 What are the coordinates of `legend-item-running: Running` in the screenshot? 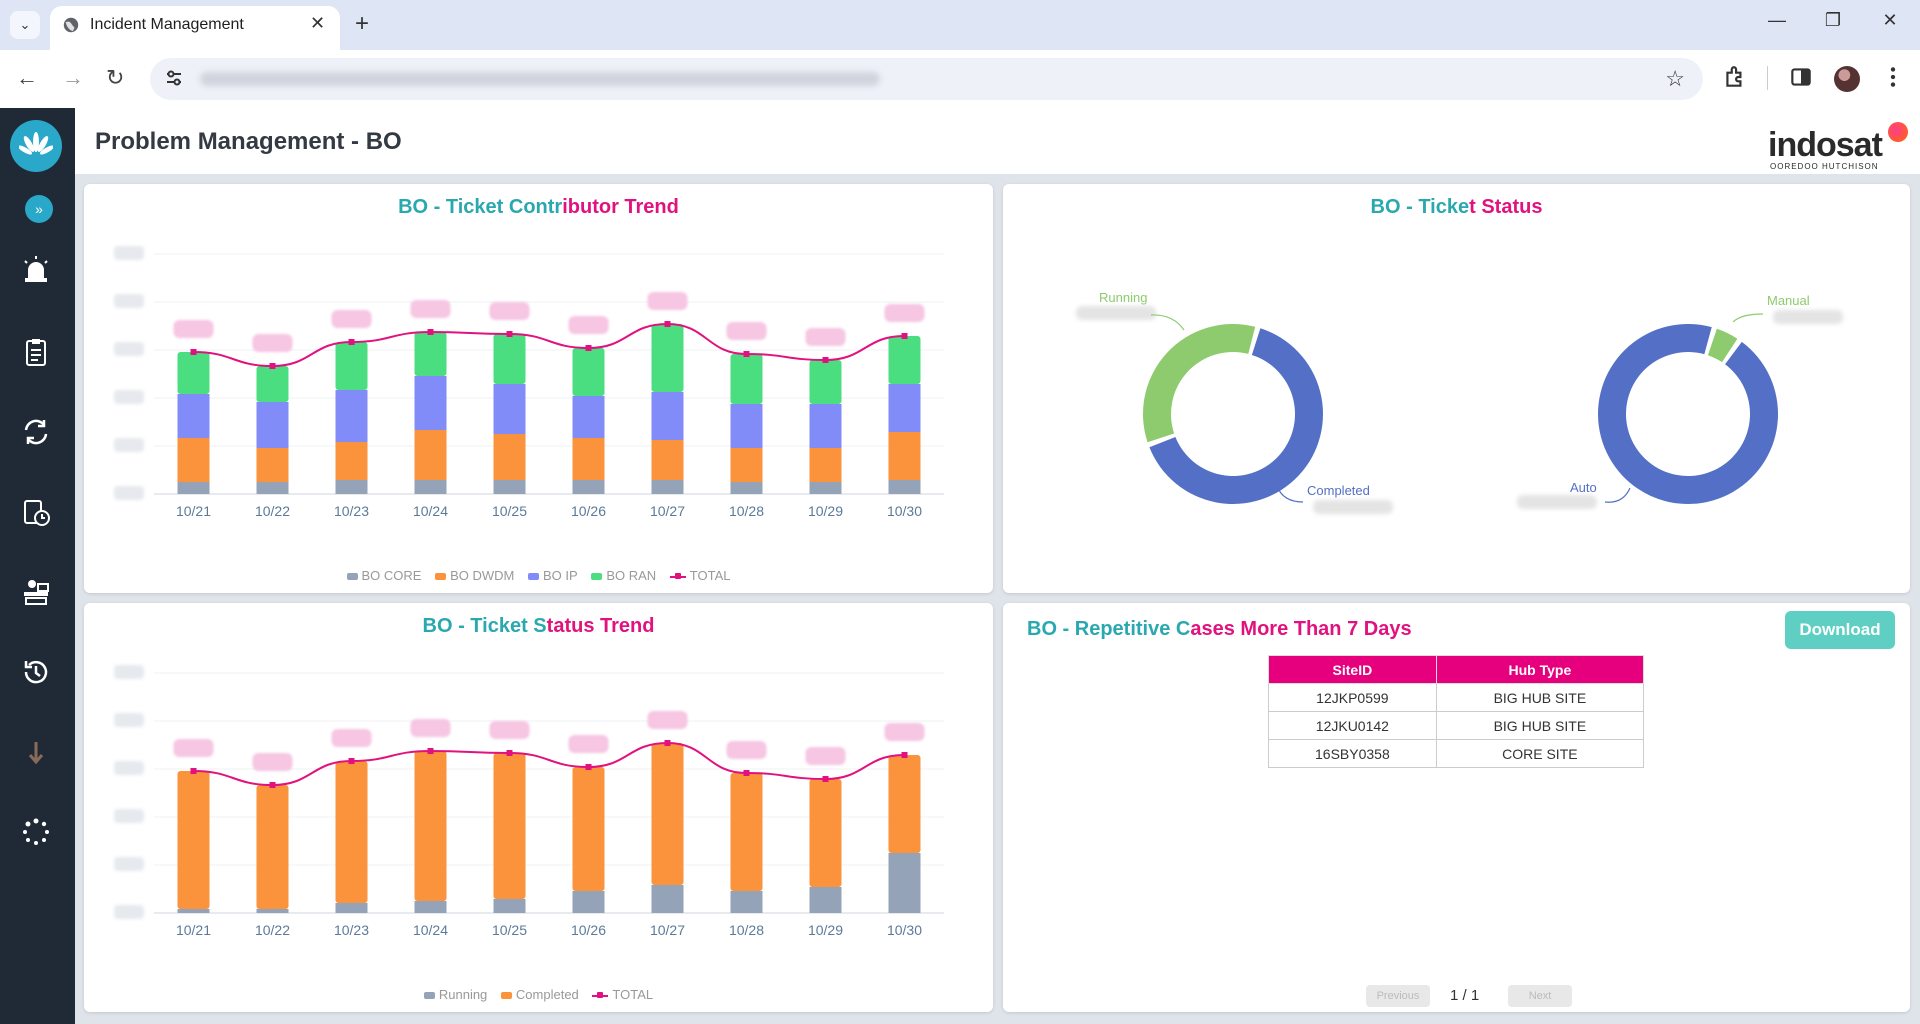 It's located at (455, 994).